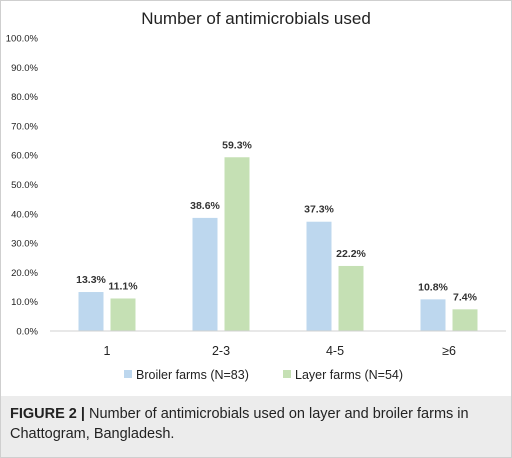 This screenshot has width=512, height=458. Describe the element at coordinates (24, 68) in the screenshot. I see `y-tick-label: 90.0%` at that location.